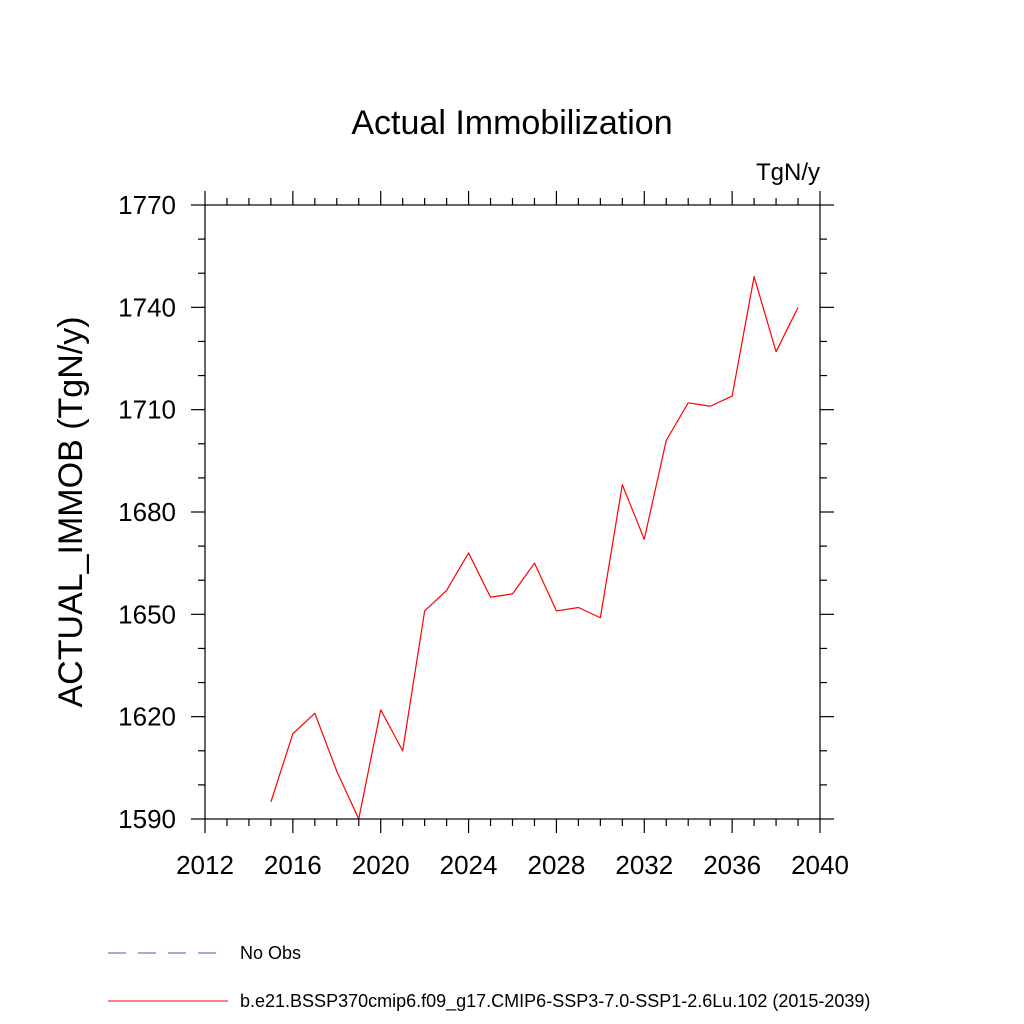  What do you see at coordinates (557, 865) in the screenshot?
I see `x-tick-label: 2028` at bounding box center [557, 865].